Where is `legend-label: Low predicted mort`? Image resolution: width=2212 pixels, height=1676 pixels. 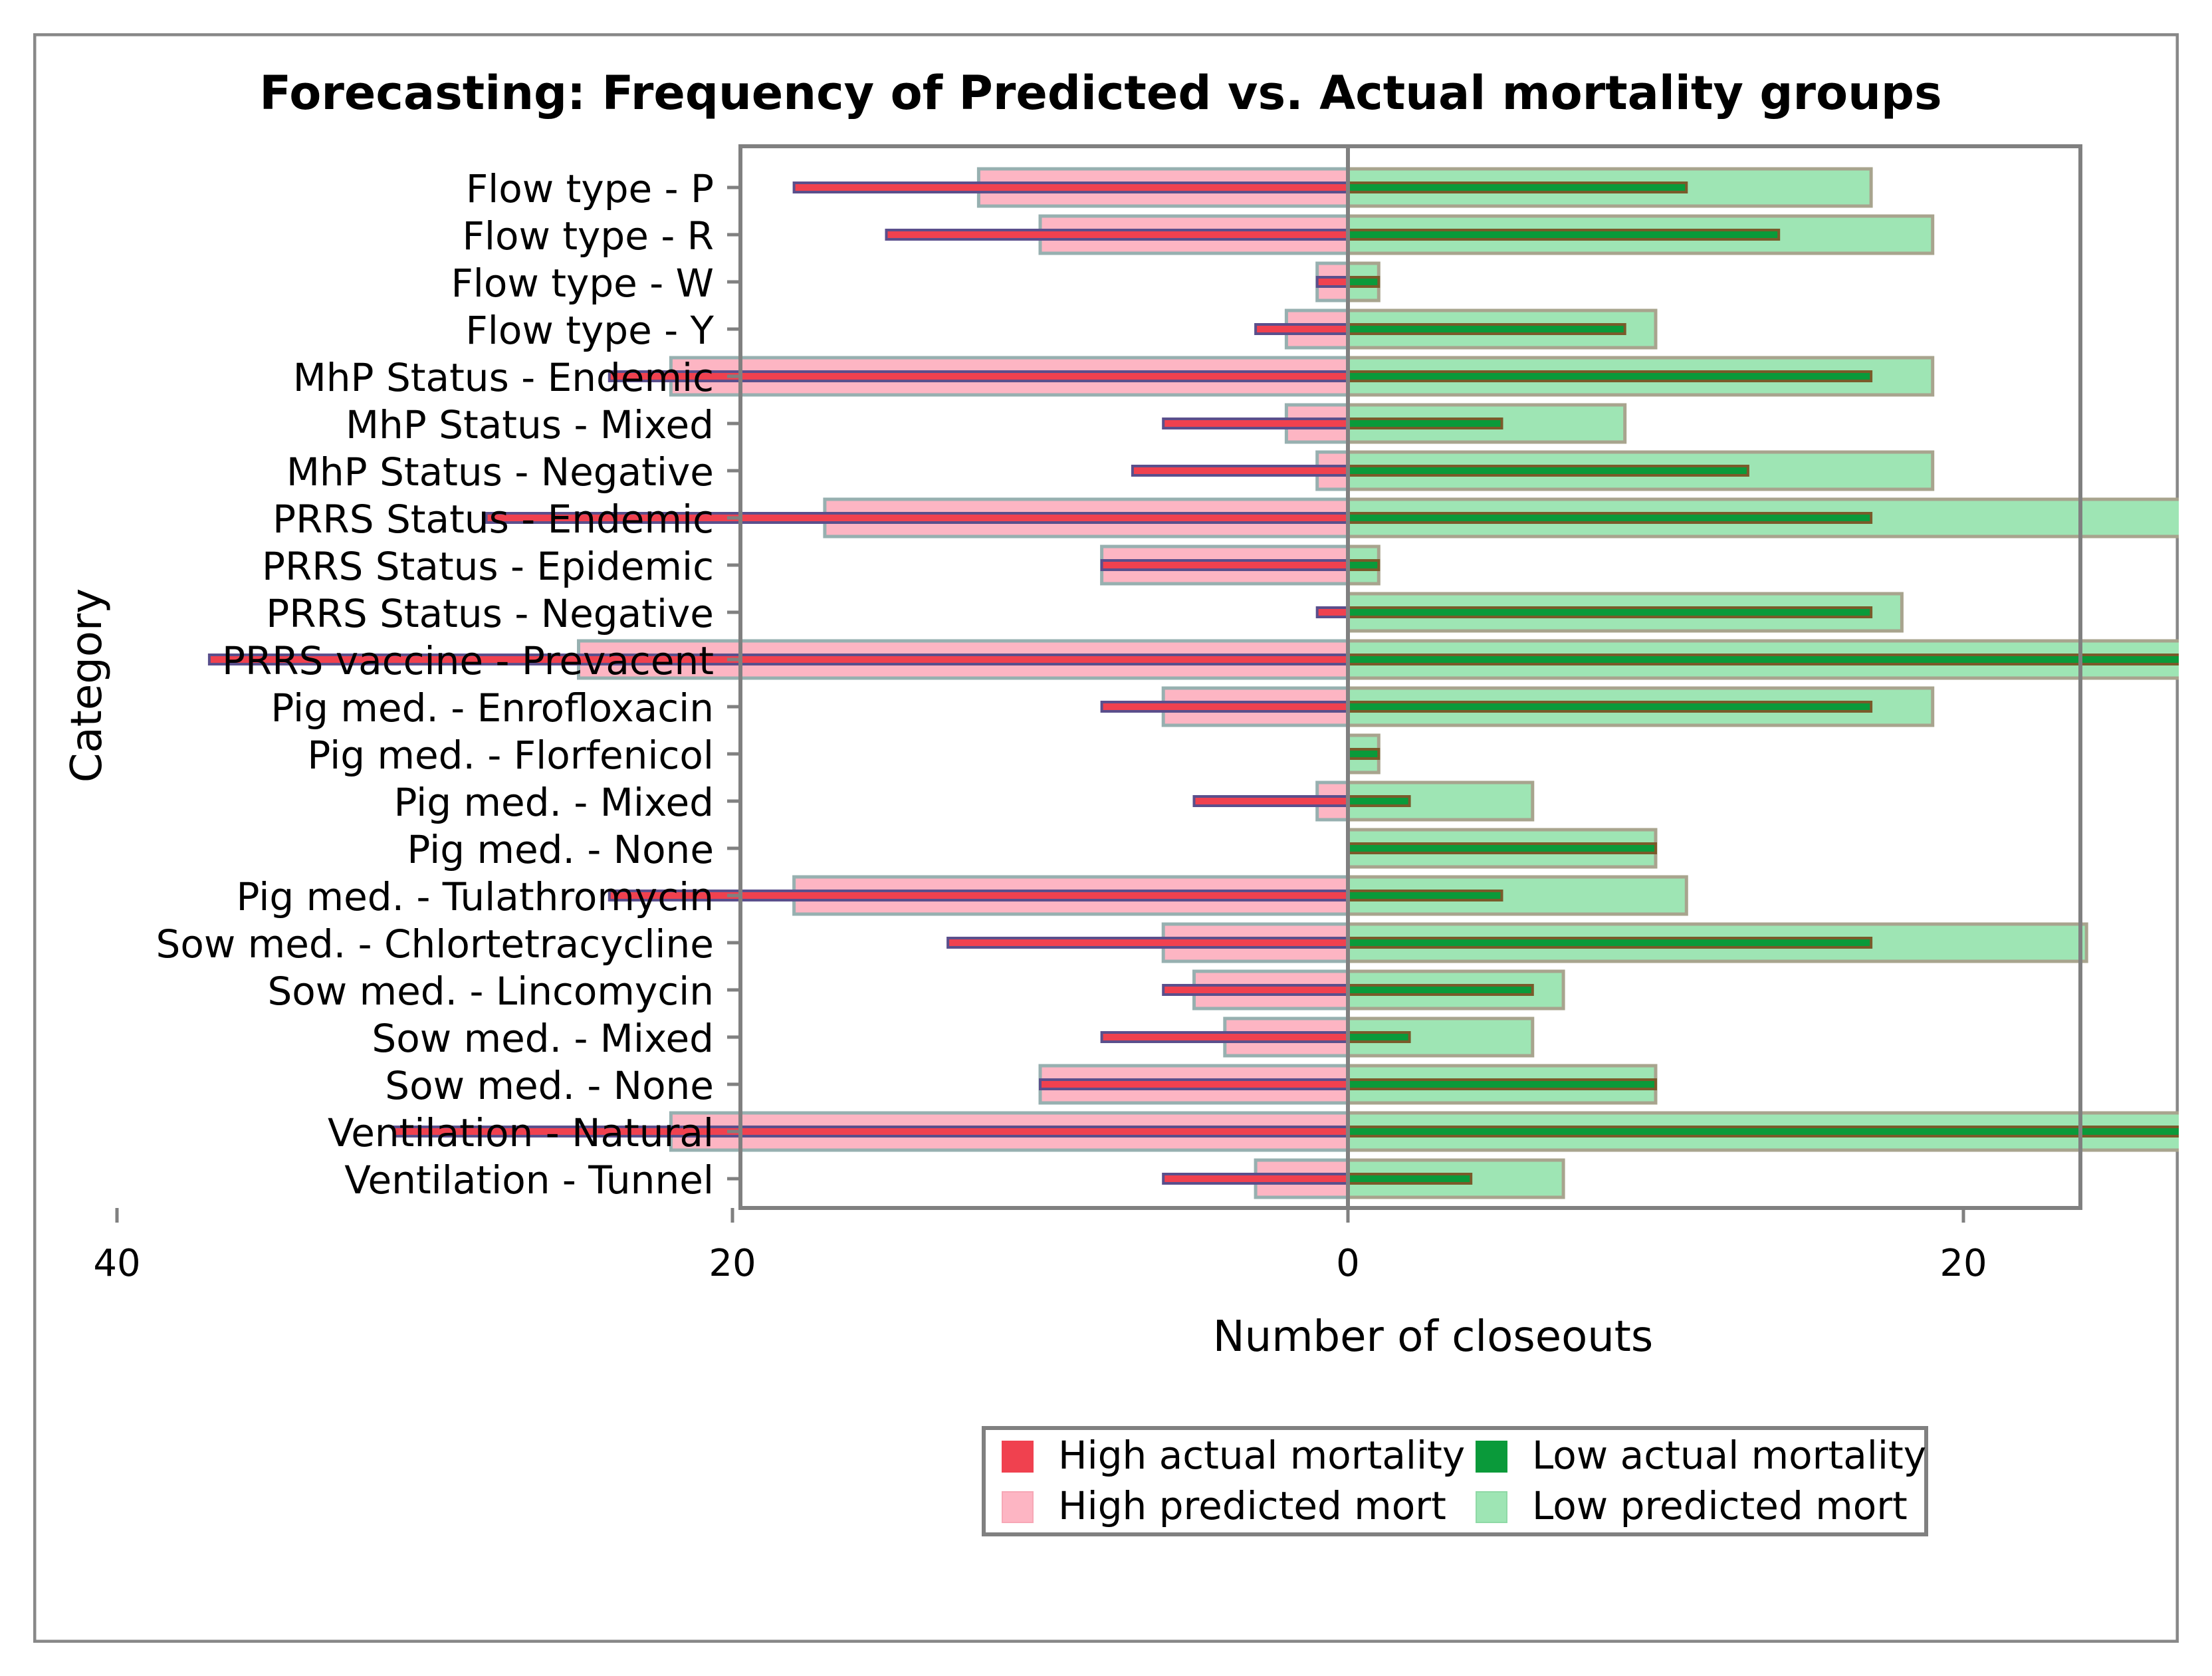
legend-label: Low predicted mort is located at coordinates (1720, 1505).